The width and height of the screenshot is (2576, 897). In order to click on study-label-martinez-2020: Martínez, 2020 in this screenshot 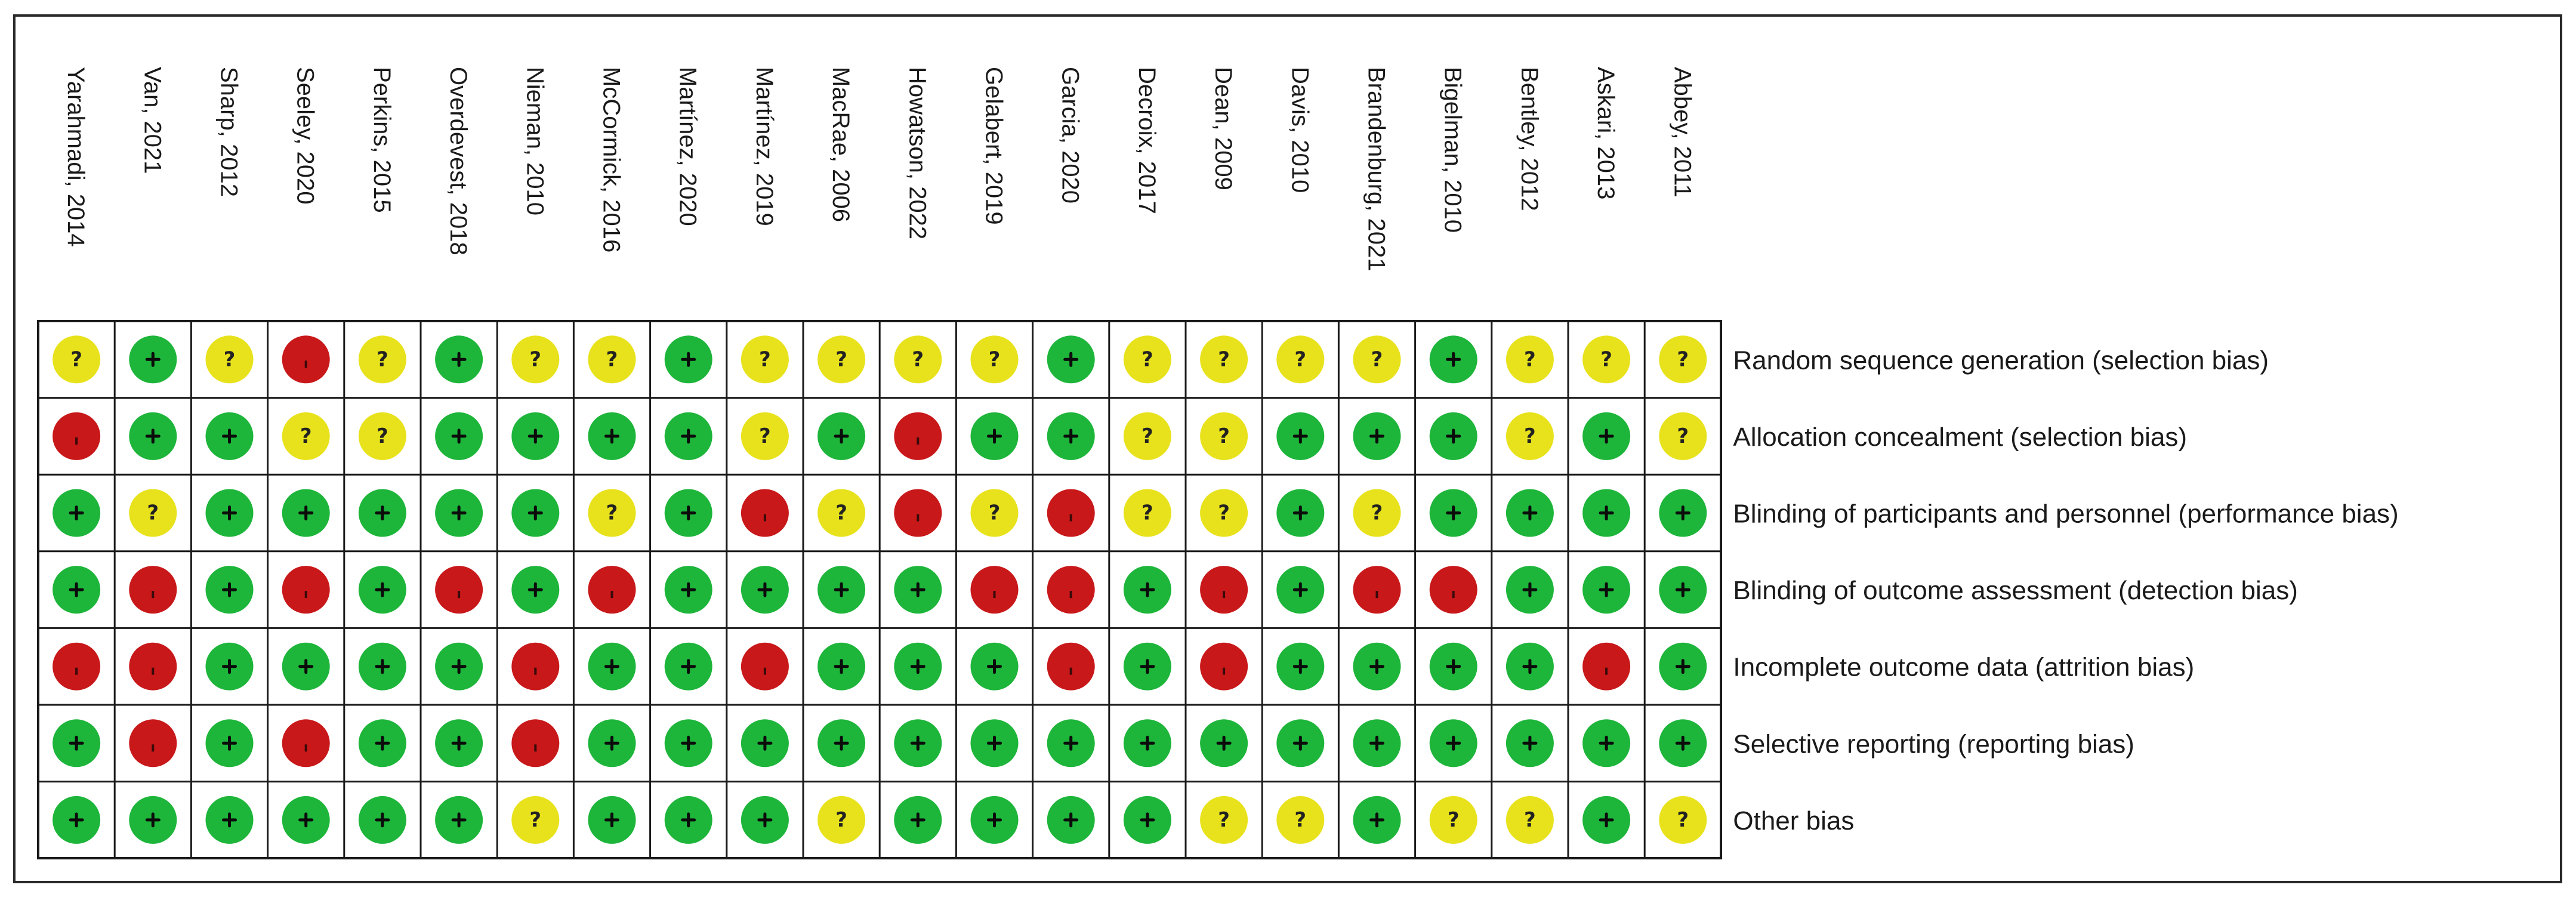, I will do `click(688, 146)`.